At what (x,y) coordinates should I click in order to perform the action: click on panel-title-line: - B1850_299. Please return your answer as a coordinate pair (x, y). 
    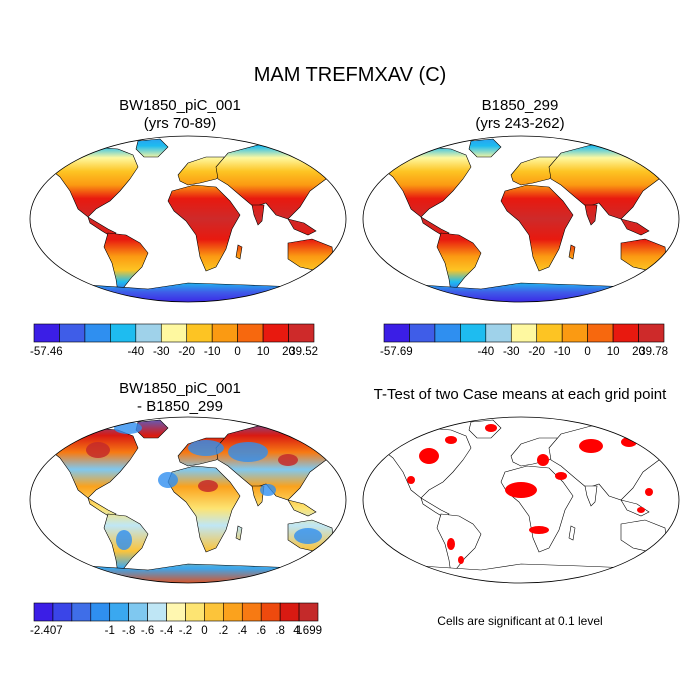
    Looking at the image, I should click on (180, 406).